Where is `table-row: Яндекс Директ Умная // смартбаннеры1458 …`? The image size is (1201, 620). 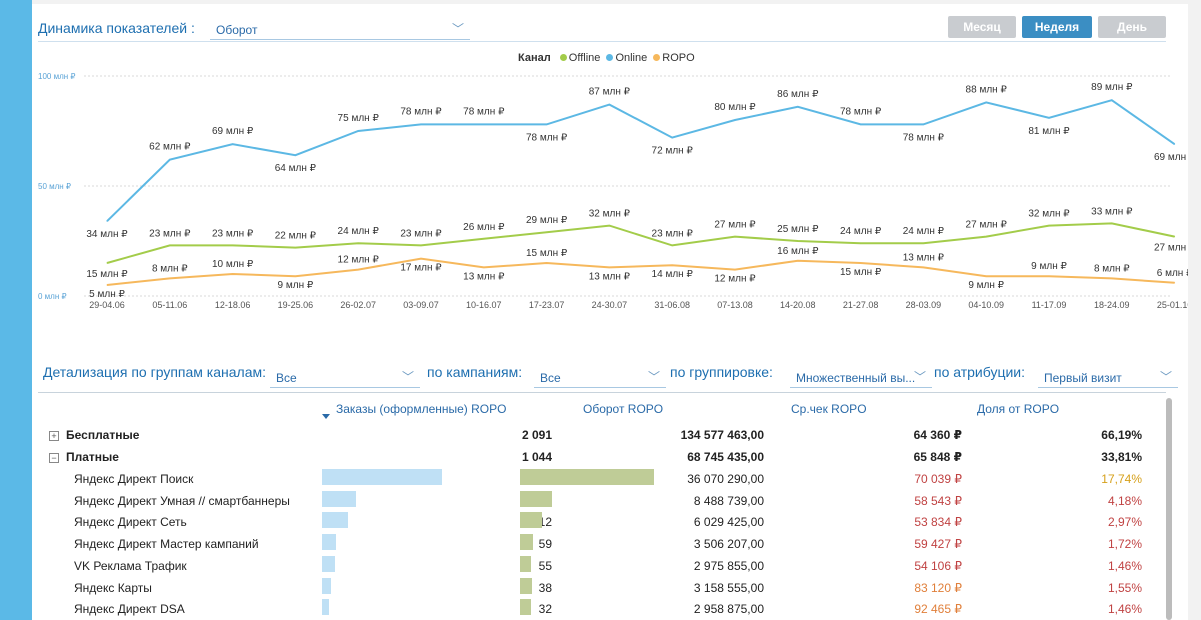 table-row: Яндекс Директ Умная // смартбаннеры1458 … is located at coordinates (602, 501).